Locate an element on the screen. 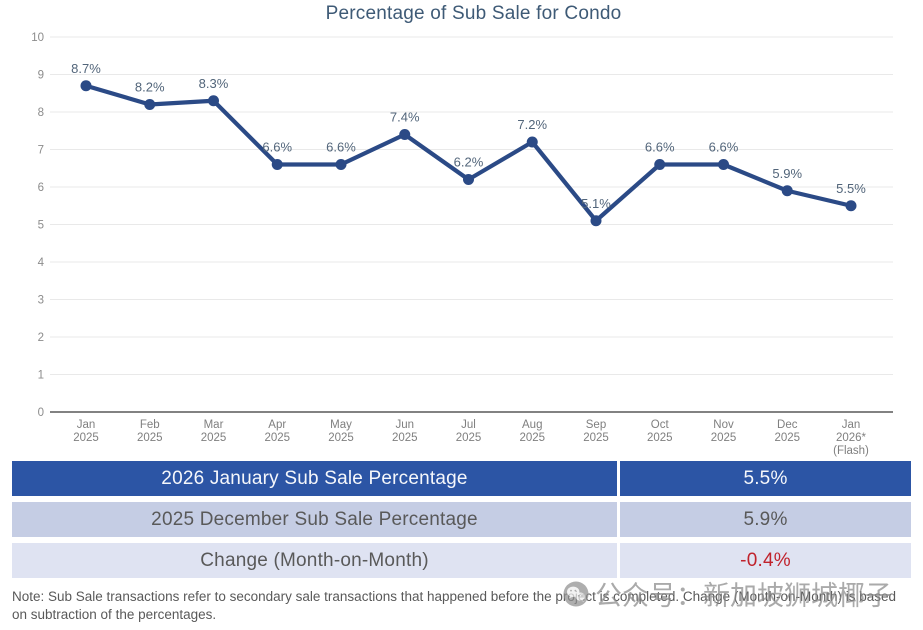 The image size is (923, 630). table-row-value: 5.9% is located at coordinates (765, 519).